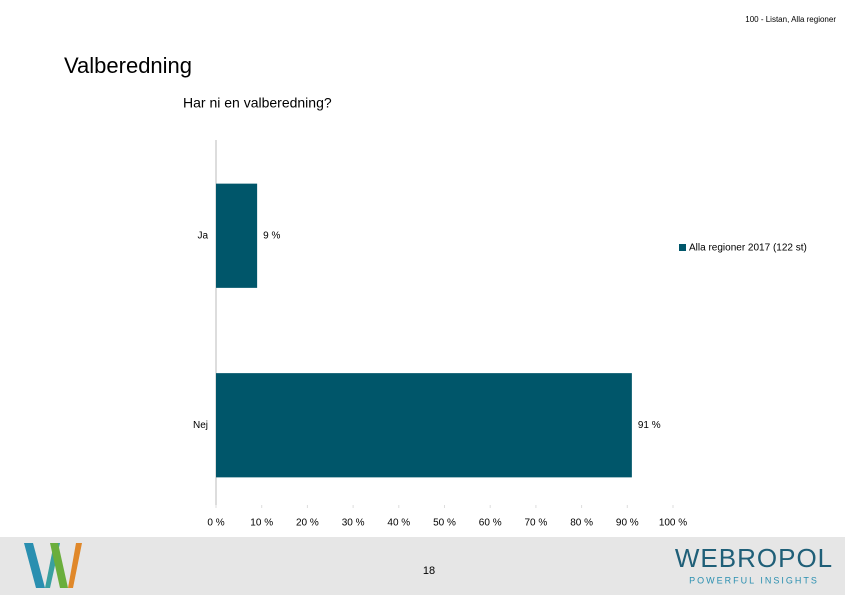 Image resolution: width=845 pixels, height=595 pixels. I want to click on y-tick-label: Ja, so click(202, 235).